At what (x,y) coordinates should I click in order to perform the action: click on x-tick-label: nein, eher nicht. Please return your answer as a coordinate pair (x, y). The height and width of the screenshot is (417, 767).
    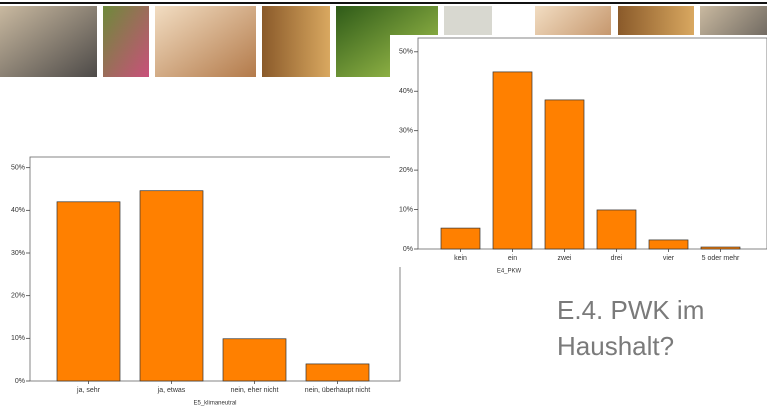
    Looking at the image, I should click on (255, 390).